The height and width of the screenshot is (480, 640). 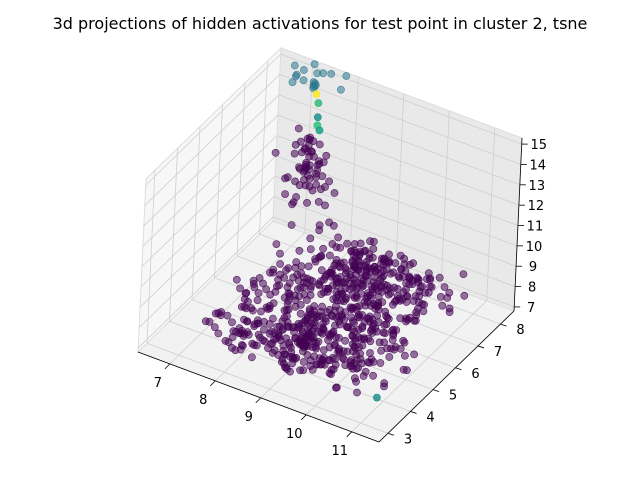 I want to click on x-tick-label: 11, so click(x=339, y=451).